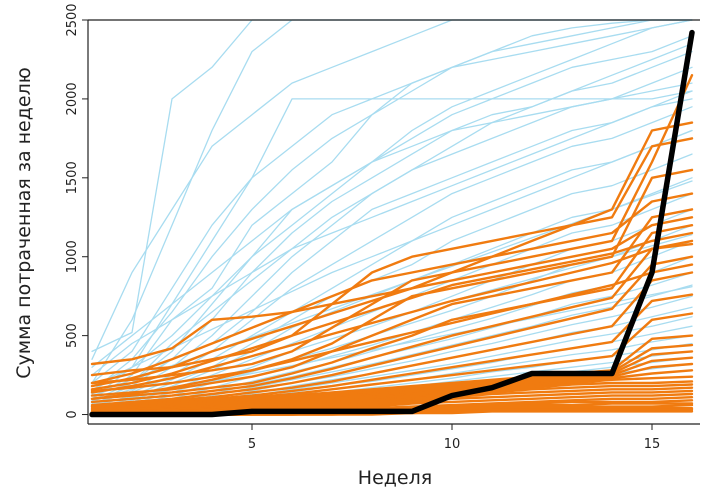 The width and height of the screenshot is (701, 492). Describe the element at coordinates (72, 335) in the screenshot. I see `y-tick-label: 500` at that location.